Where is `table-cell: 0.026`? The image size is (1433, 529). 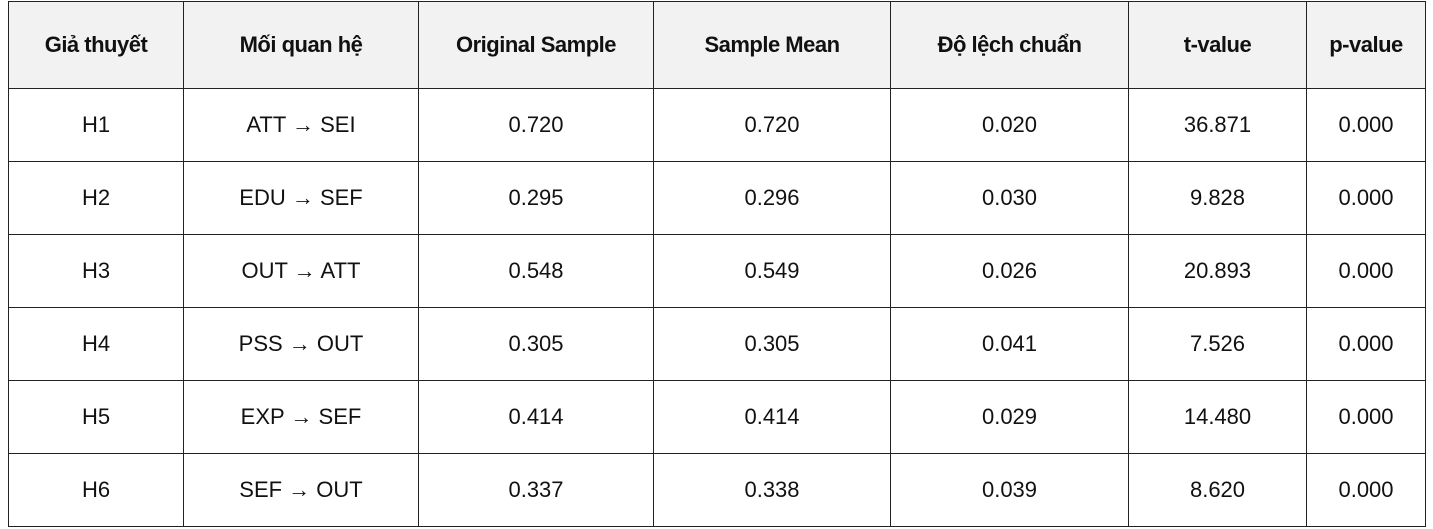 table-cell: 0.026 is located at coordinates (1009, 271).